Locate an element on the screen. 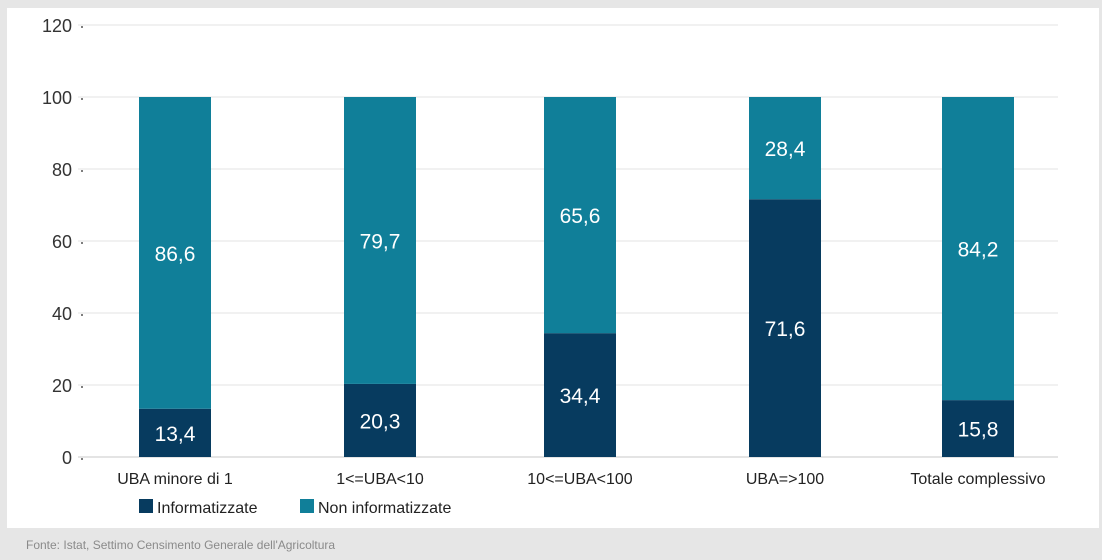  data-label: 13,4 is located at coordinates (175, 434).